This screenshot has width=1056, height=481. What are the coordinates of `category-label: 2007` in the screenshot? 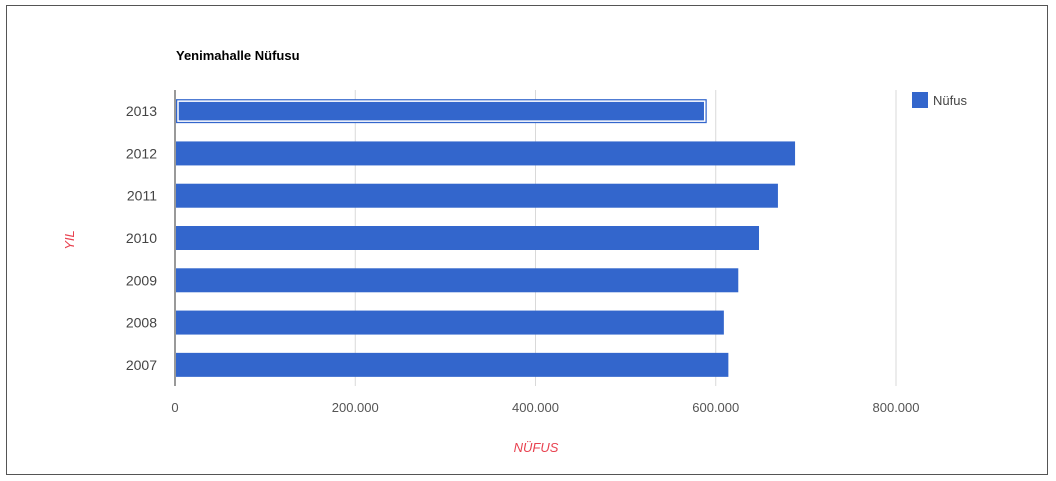 It's located at (141, 365).